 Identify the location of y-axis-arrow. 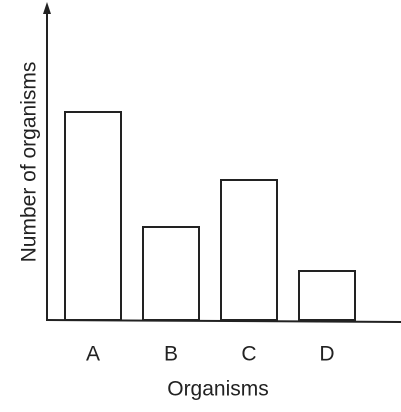
(47, 8).